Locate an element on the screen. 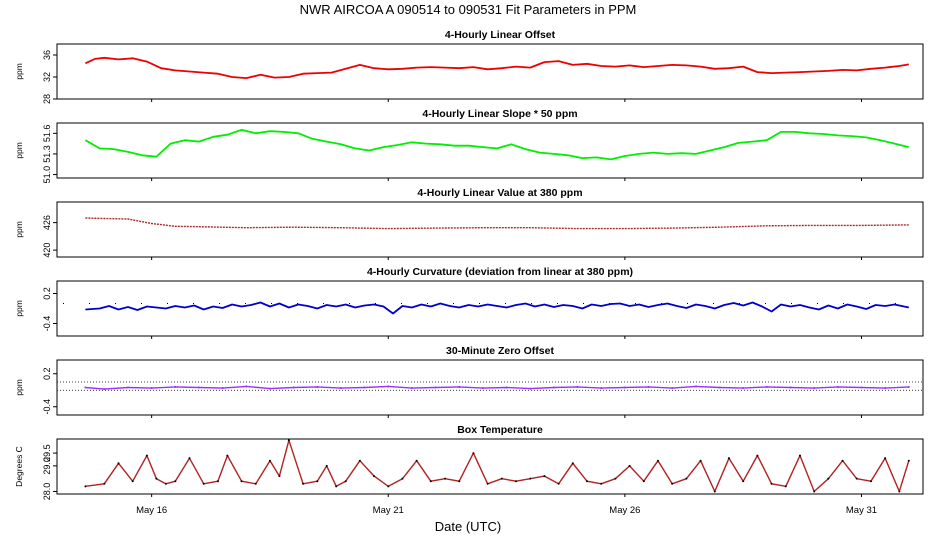 Image resolution: width=936 pixels, height=540 pixels. plot-frame-value380 is located at coordinates (490, 229).